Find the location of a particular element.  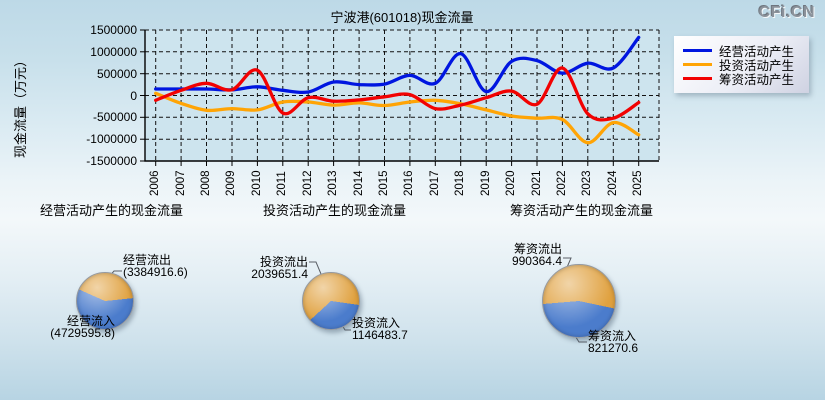

y-tick-label: 1500000 is located at coordinates (113, 30).